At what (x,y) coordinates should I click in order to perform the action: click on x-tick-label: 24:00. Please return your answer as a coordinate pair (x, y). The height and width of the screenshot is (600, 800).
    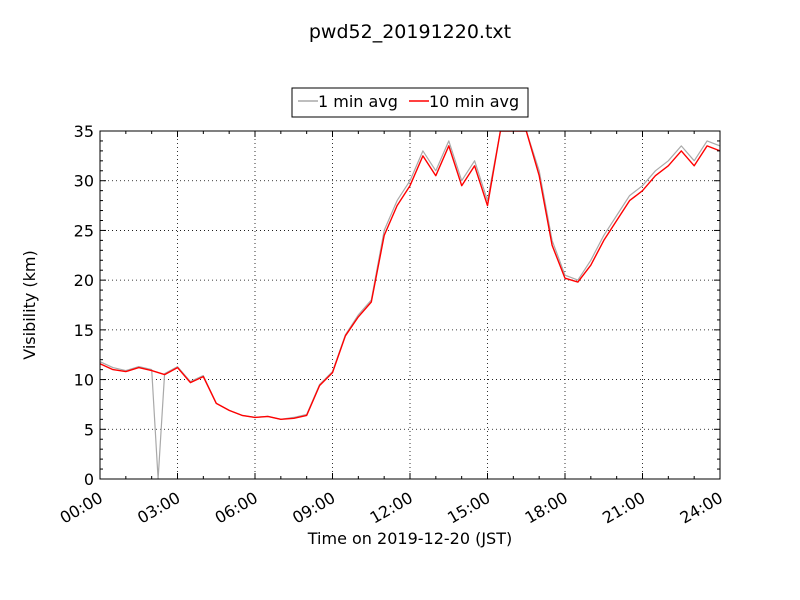
    Looking at the image, I should click on (701, 508).